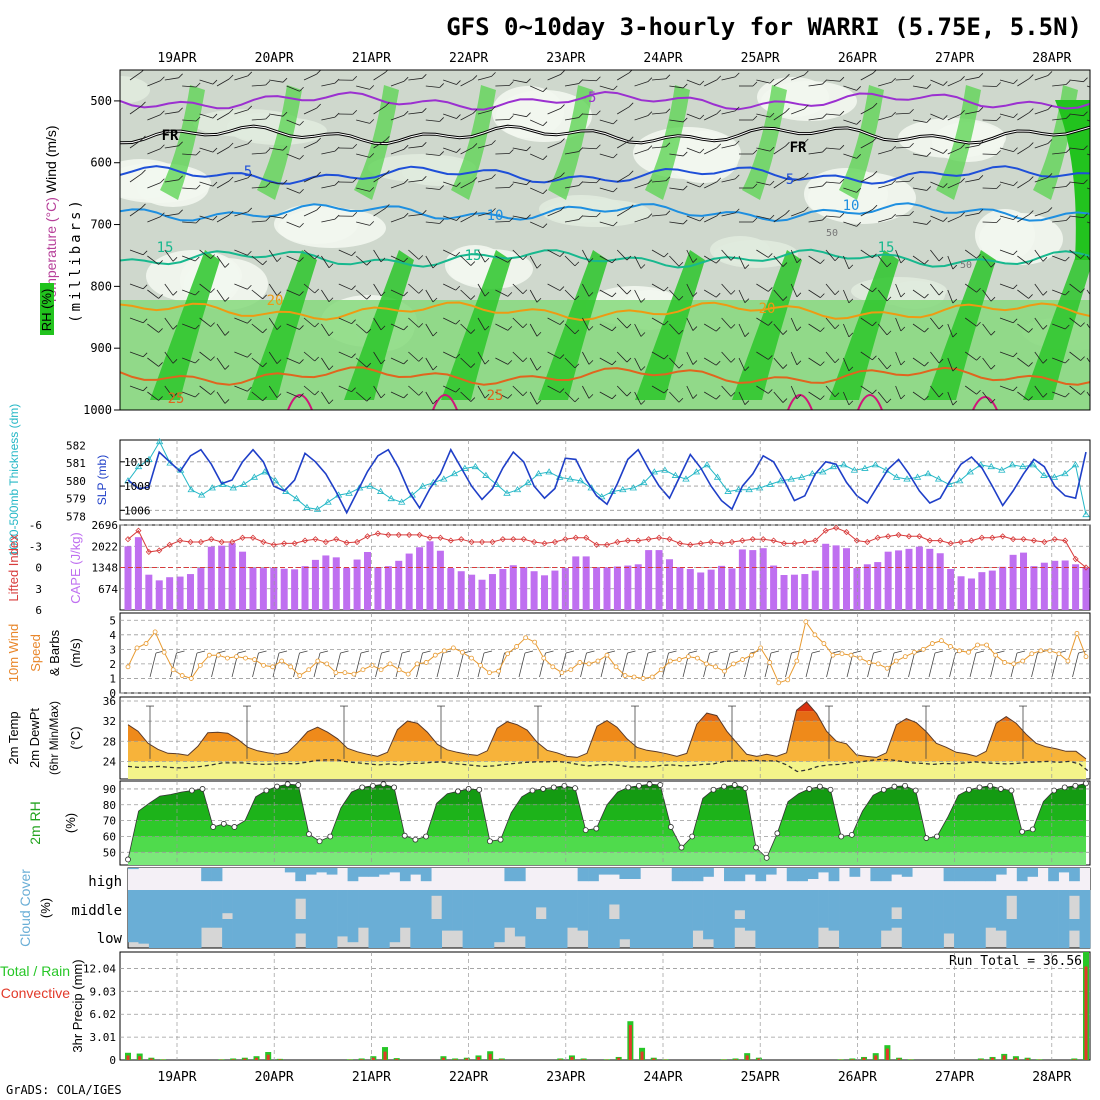 The height and width of the screenshot is (1100, 1100). What do you see at coordinates (221, 1059) in the screenshot?
I see `precip-total-bar` at bounding box center [221, 1059].